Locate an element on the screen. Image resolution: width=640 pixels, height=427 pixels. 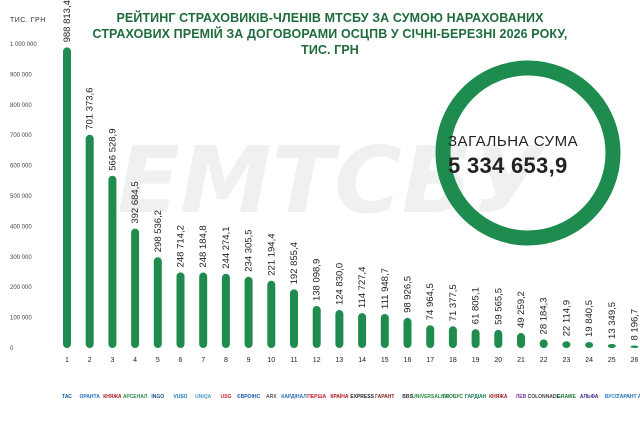
bar-value-label: 988 813,4 is located at coordinates (67, 21).